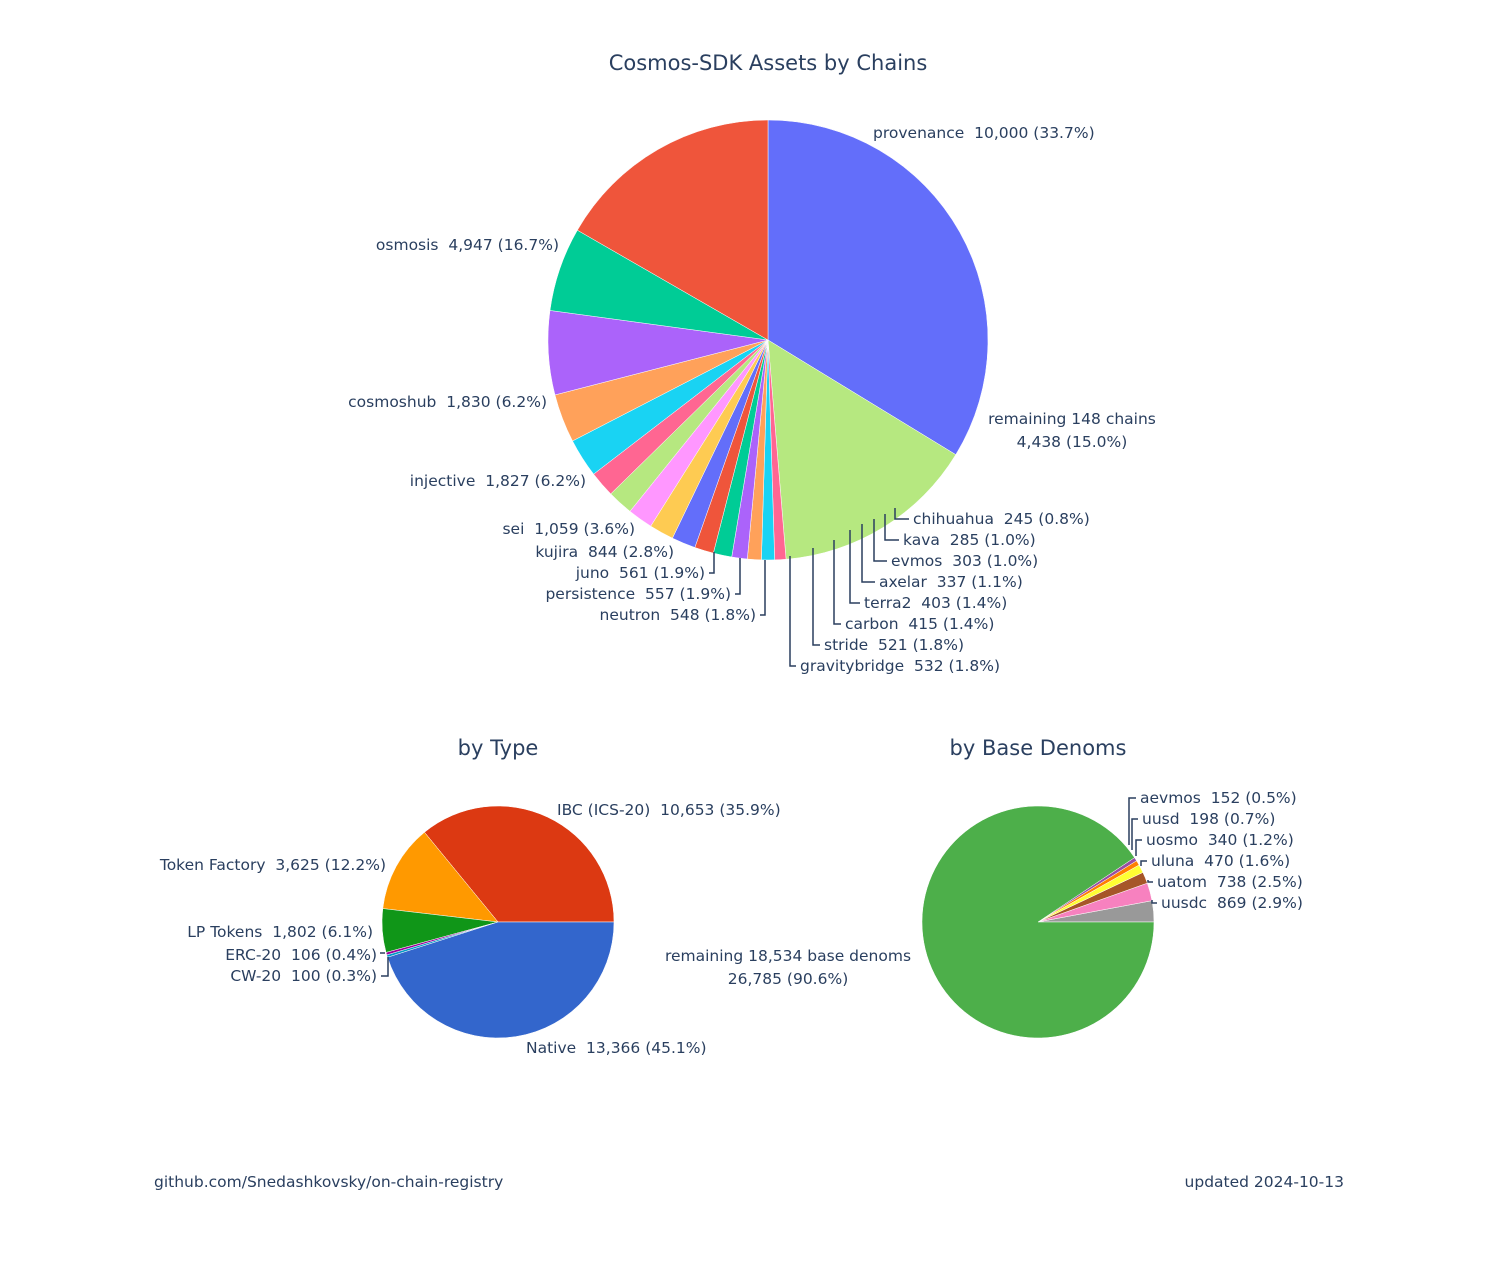 The height and width of the screenshot is (1275, 1500). I want to click on footer-updated: updated 2024-10-13, so click(1264, 1182).